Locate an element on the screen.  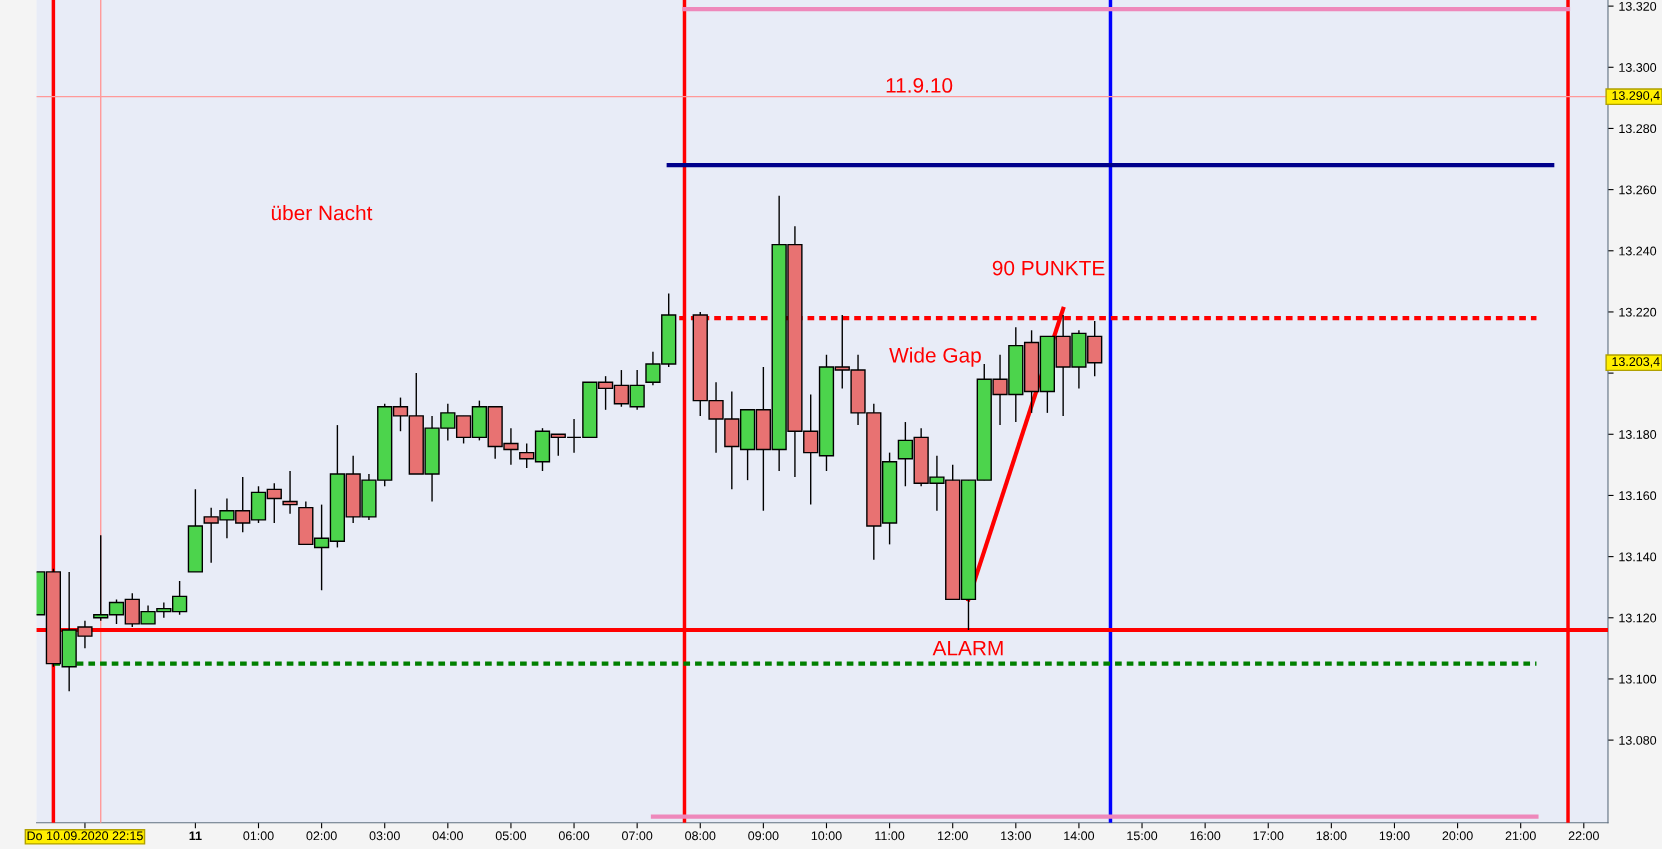
x-tick-label: 05:00 is located at coordinates (511, 836).